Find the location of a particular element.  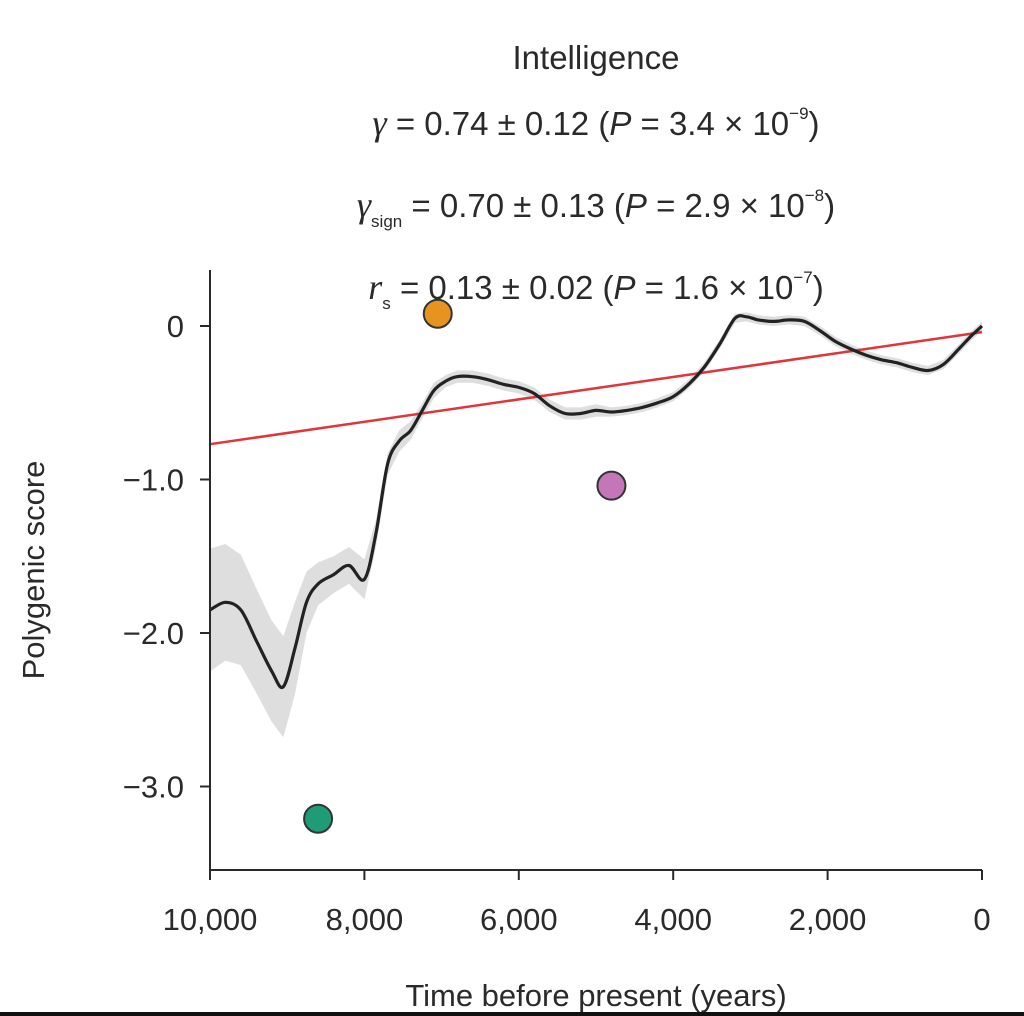

x-tick-label: 6,000 is located at coordinates (519, 919).